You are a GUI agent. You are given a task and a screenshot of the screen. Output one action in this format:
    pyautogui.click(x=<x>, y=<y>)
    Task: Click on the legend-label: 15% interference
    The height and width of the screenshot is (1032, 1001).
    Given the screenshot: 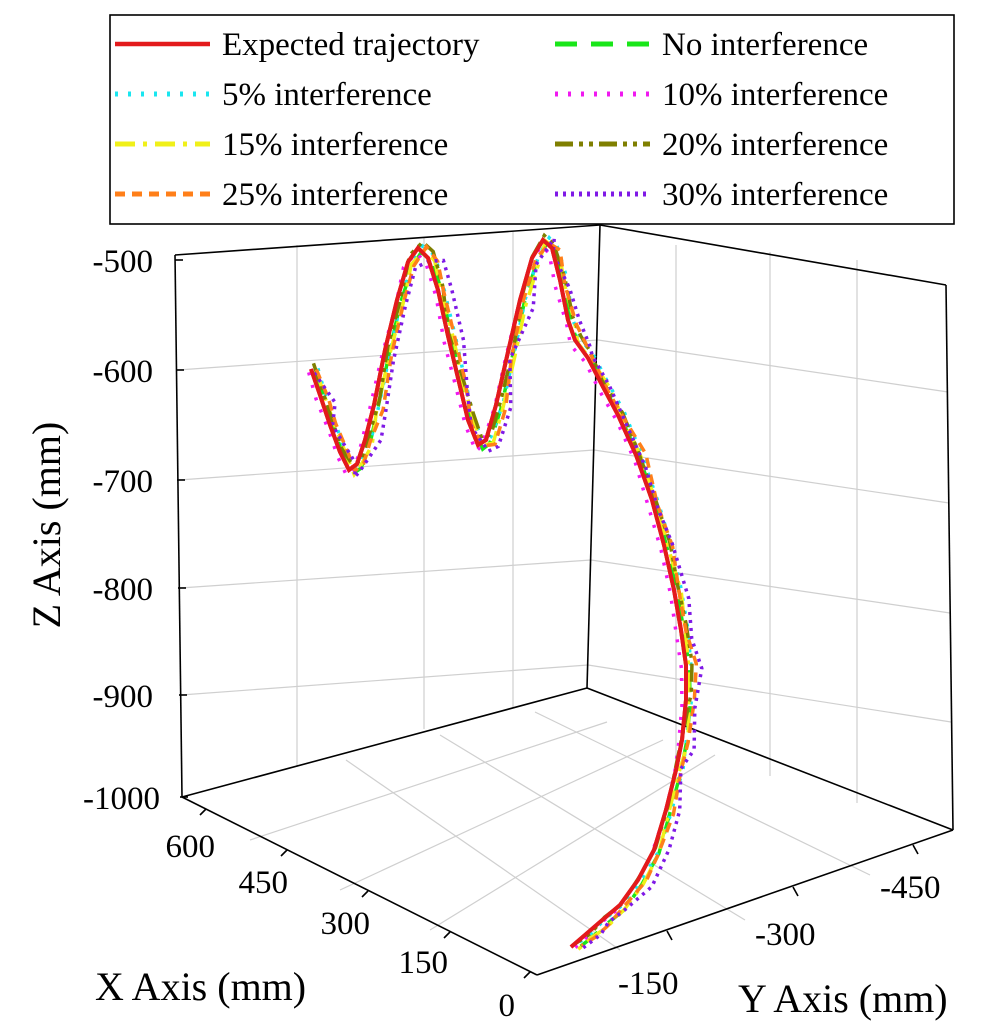 What is the action you would take?
    pyautogui.click(x=335, y=145)
    